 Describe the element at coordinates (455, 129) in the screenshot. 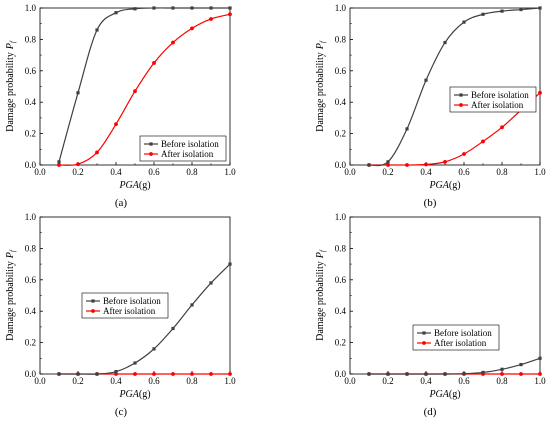

I see `series-line` at that location.